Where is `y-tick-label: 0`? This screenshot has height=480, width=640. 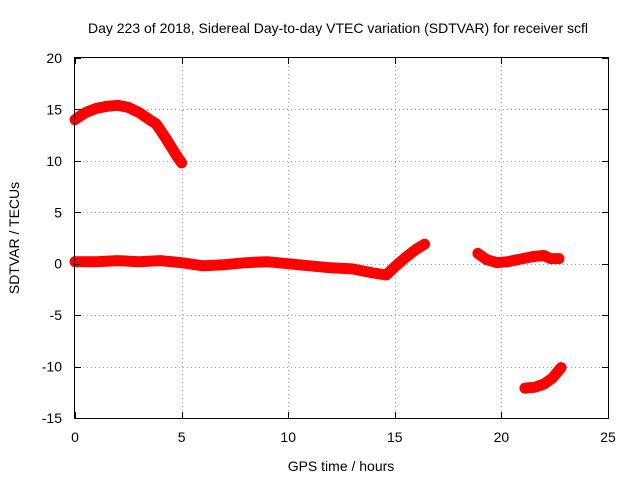
y-tick-label: 0 is located at coordinates (58, 264).